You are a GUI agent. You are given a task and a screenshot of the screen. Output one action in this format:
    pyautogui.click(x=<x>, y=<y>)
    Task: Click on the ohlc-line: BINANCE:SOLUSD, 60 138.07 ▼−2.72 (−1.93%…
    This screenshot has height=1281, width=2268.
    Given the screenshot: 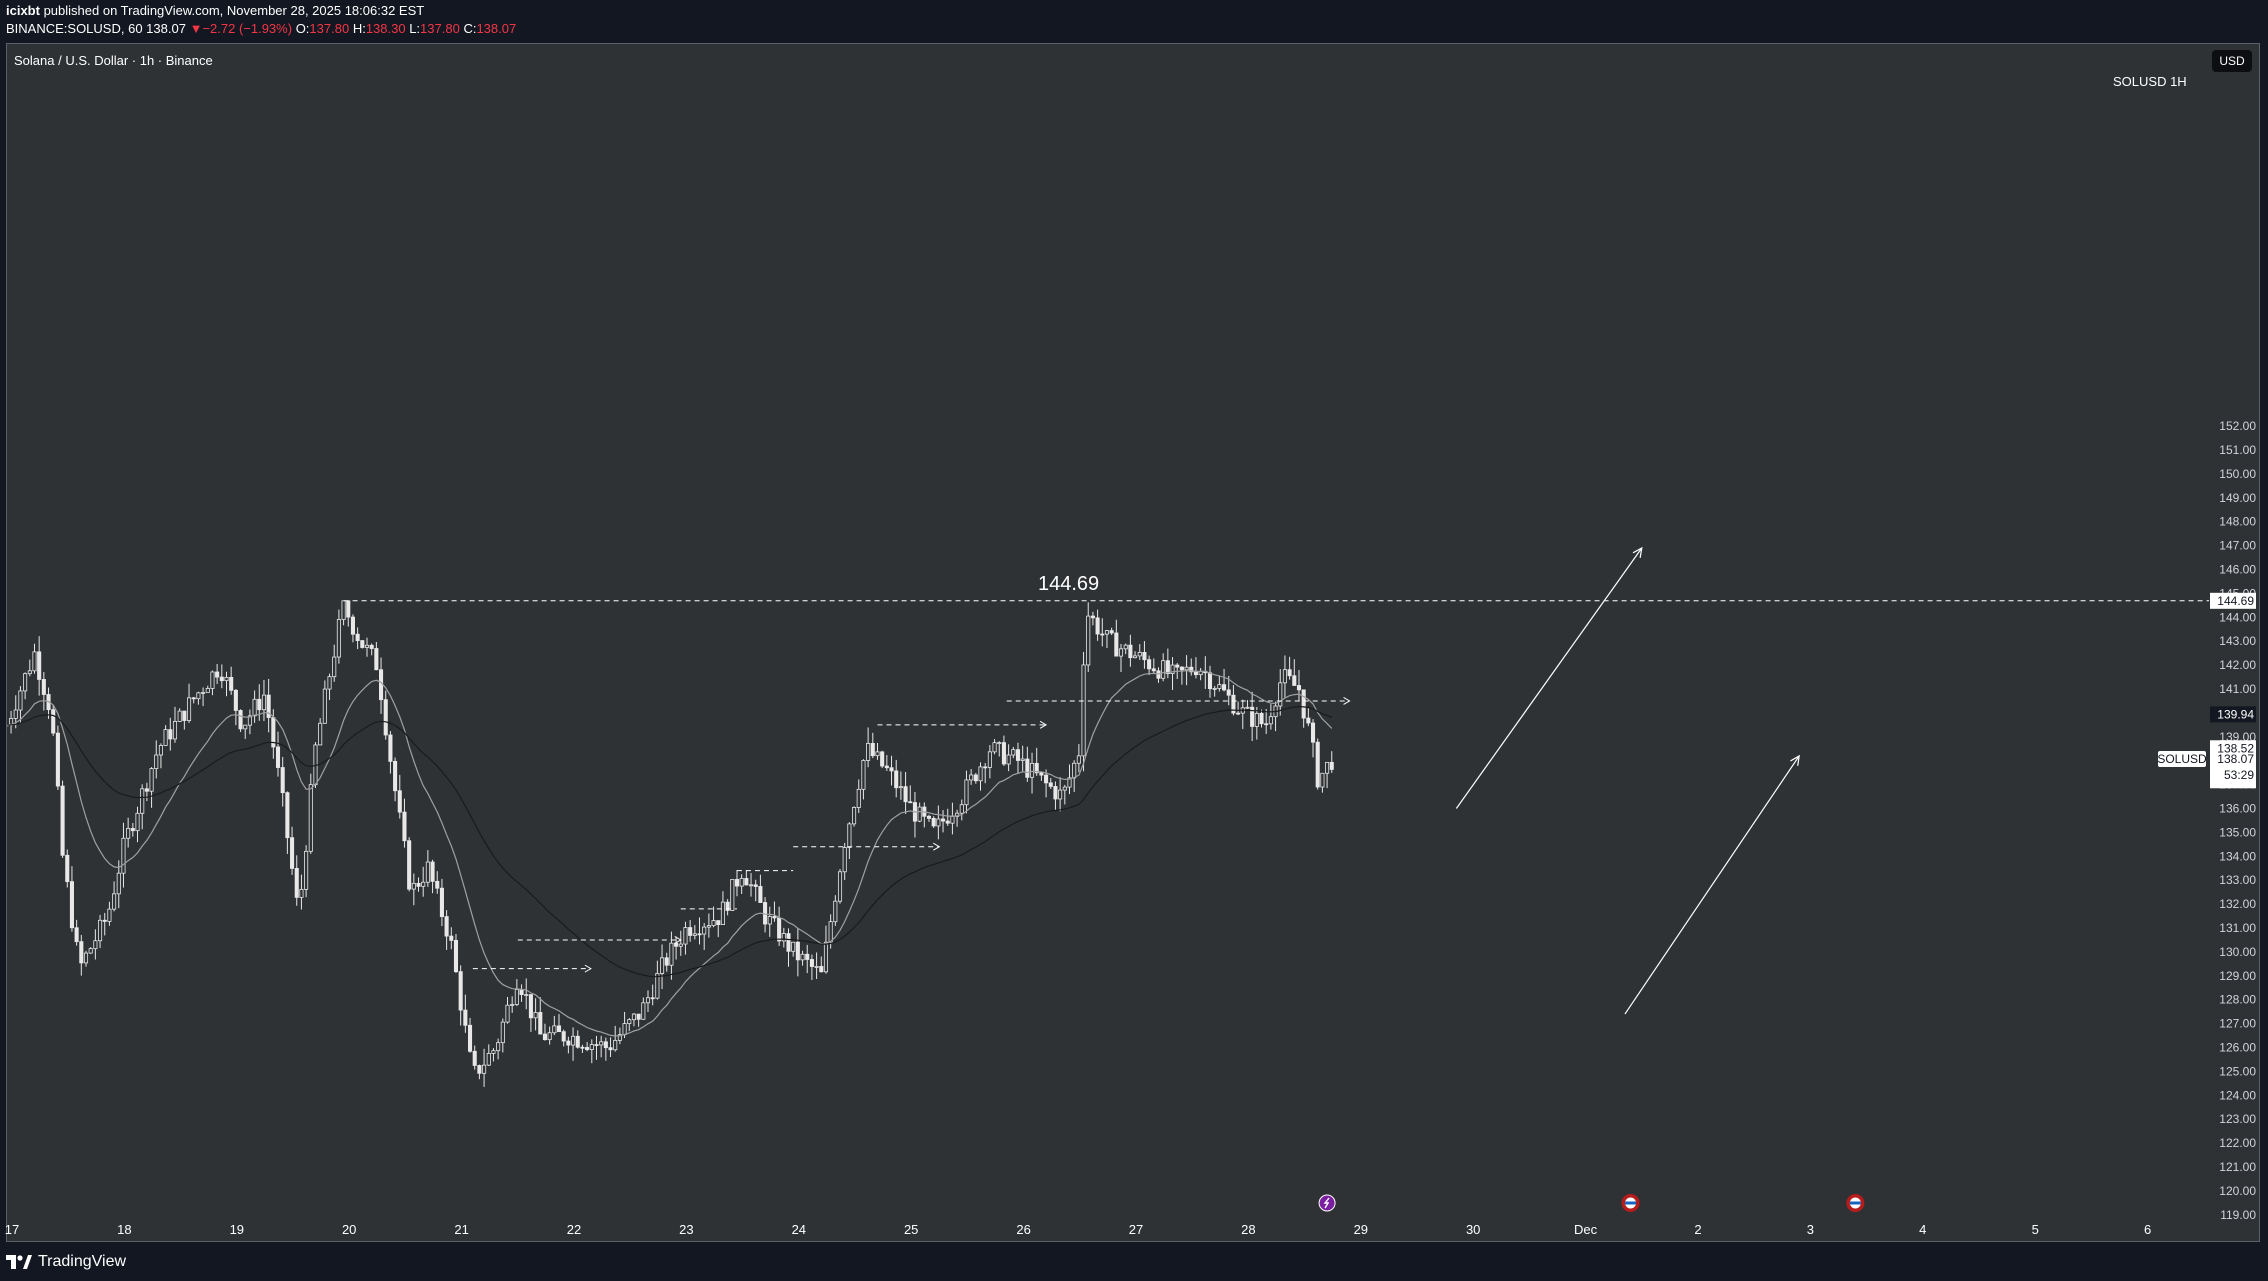 What is the action you would take?
    pyautogui.click(x=261, y=28)
    